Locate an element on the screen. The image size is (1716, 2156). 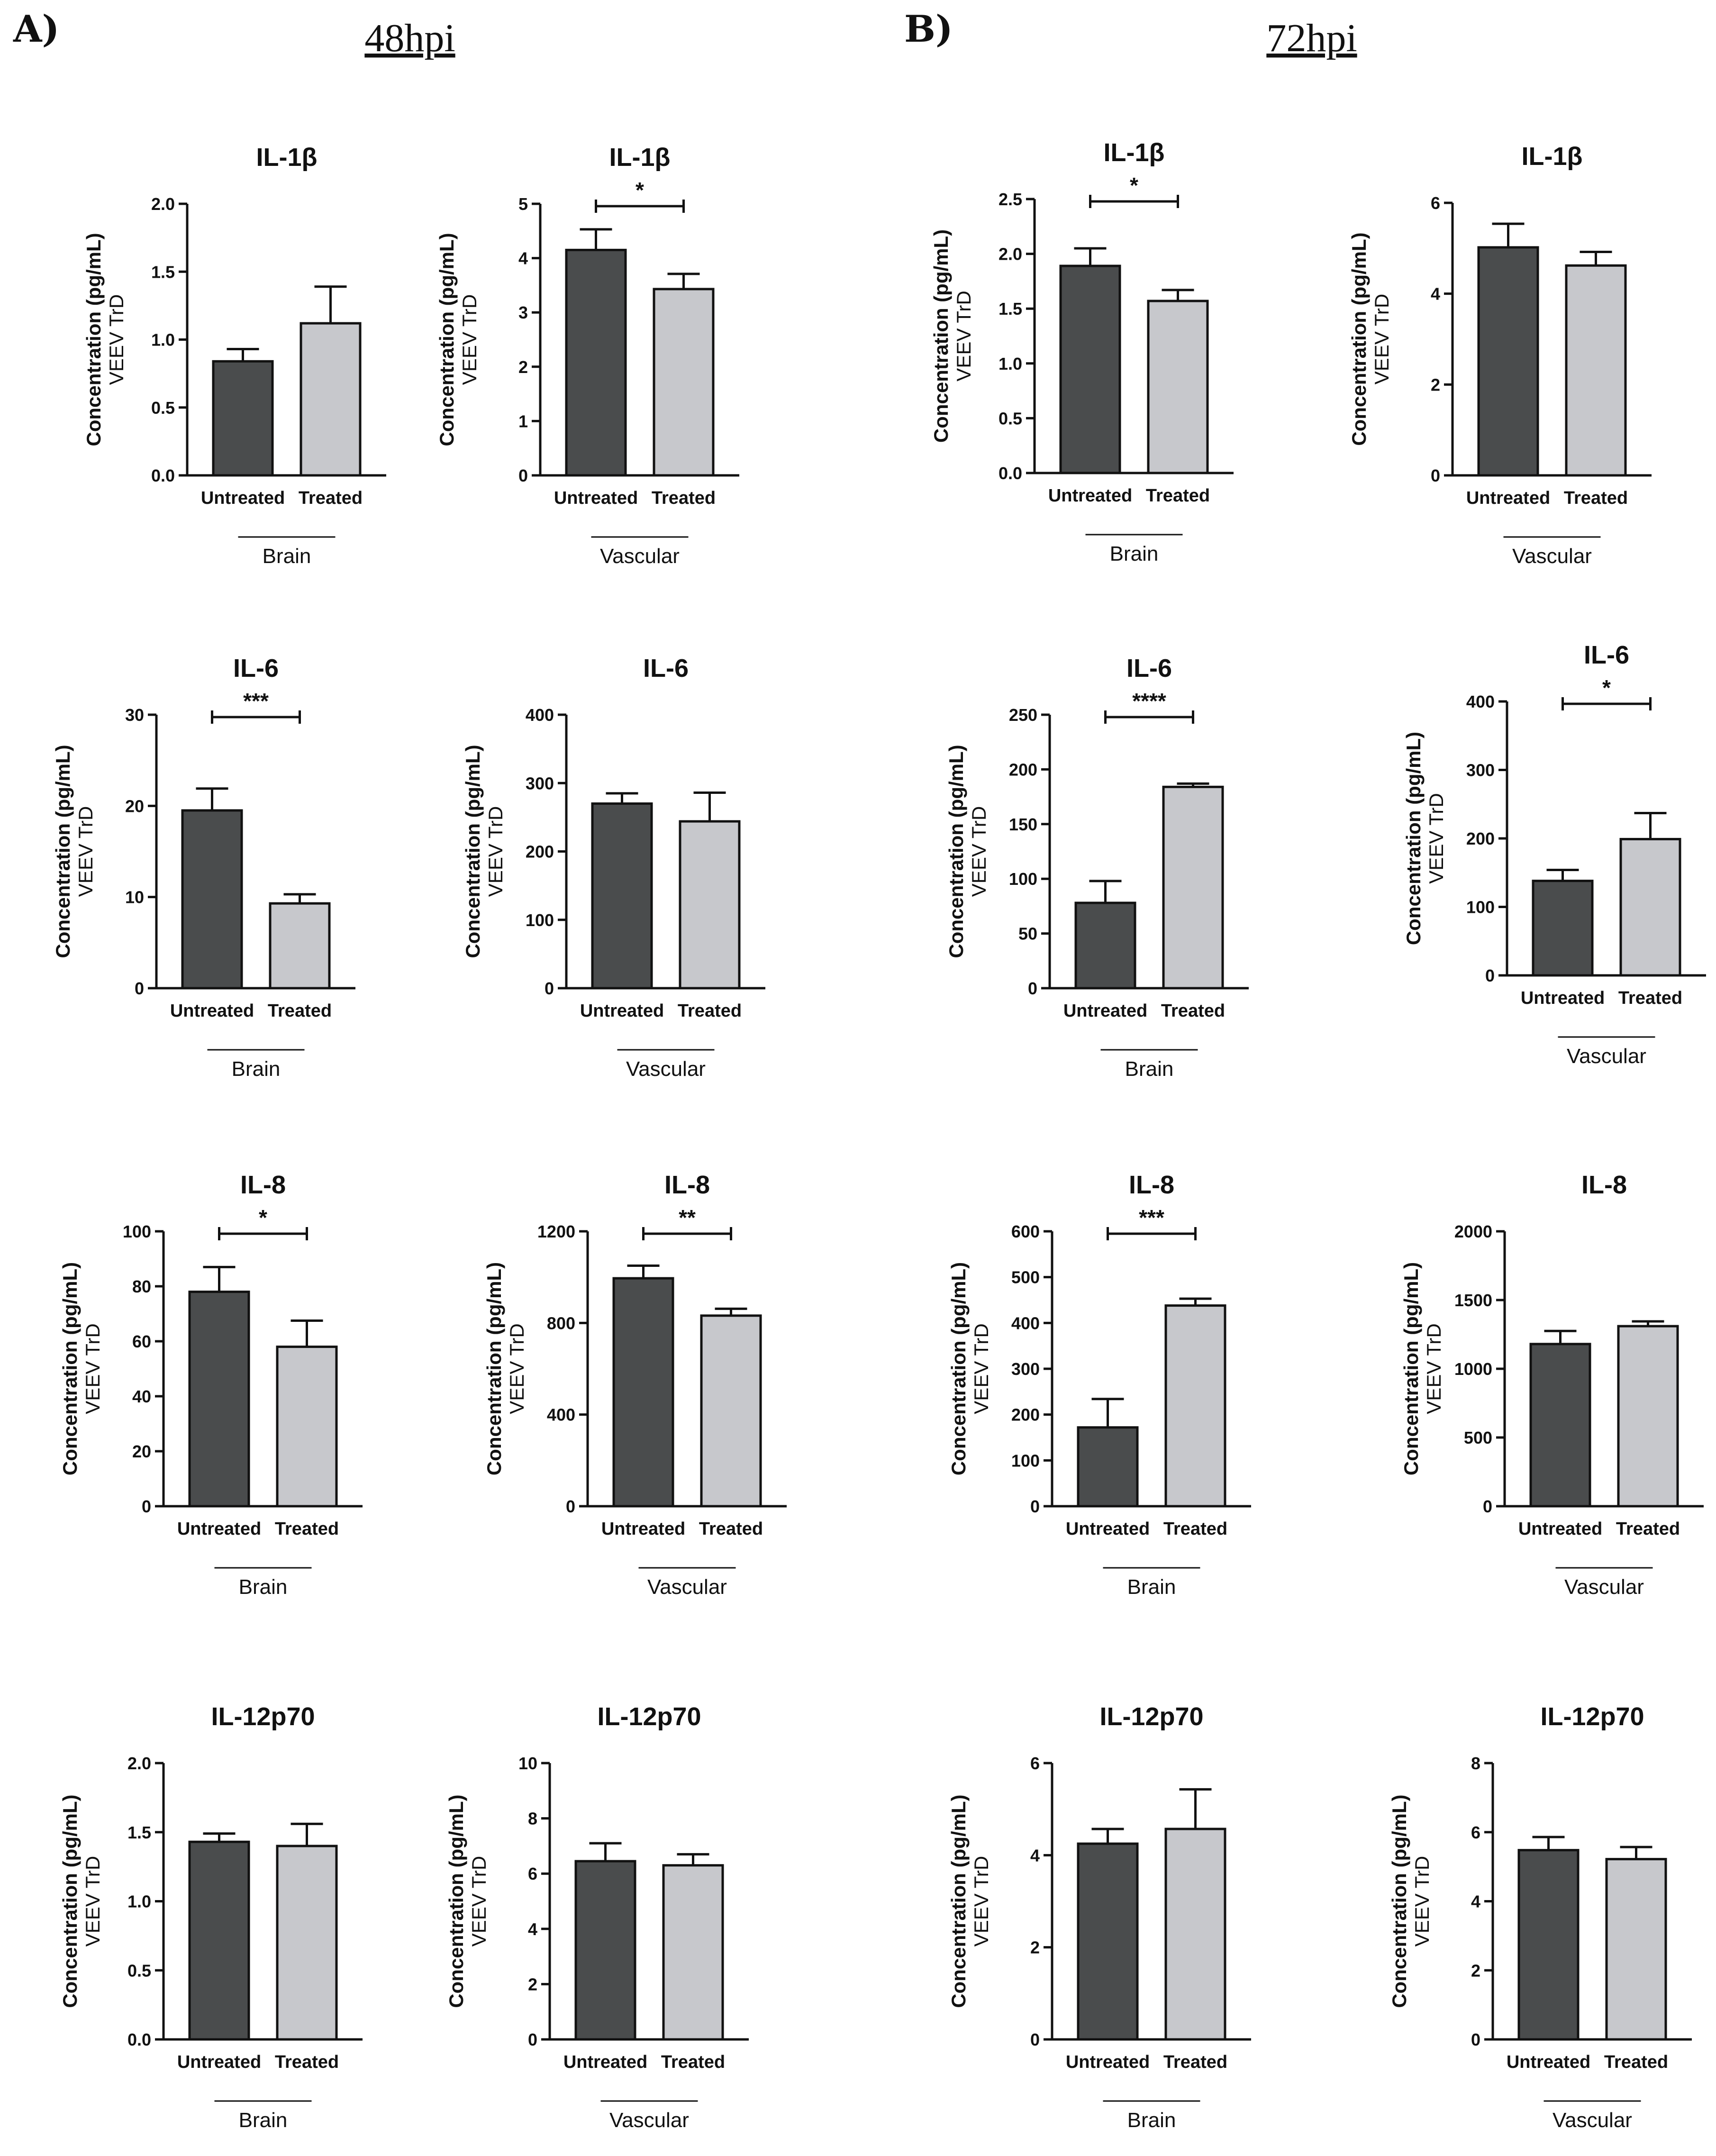
y-tick-label: 80 is located at coordinates (141, 1286).